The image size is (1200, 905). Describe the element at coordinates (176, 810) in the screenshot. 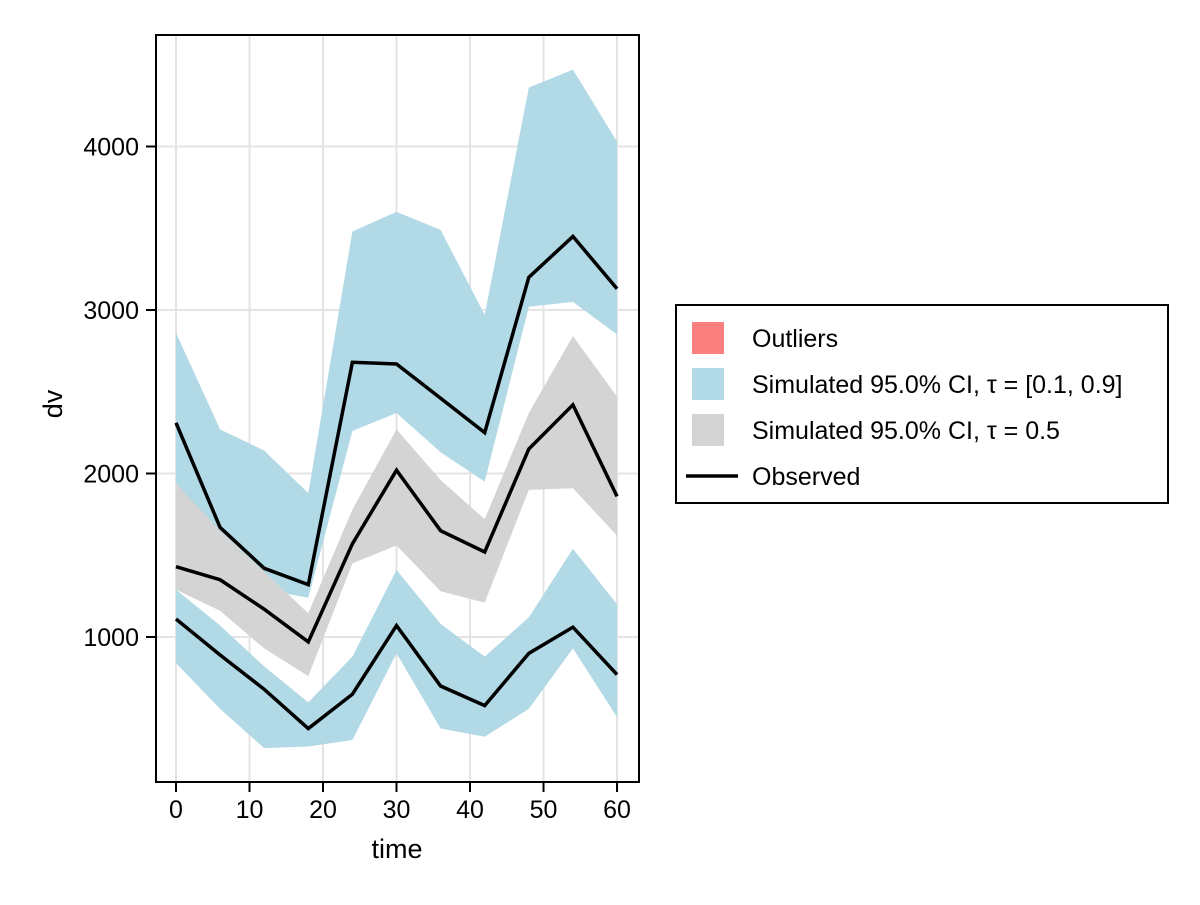

I see `x-tick-label-0: 0` at that location.